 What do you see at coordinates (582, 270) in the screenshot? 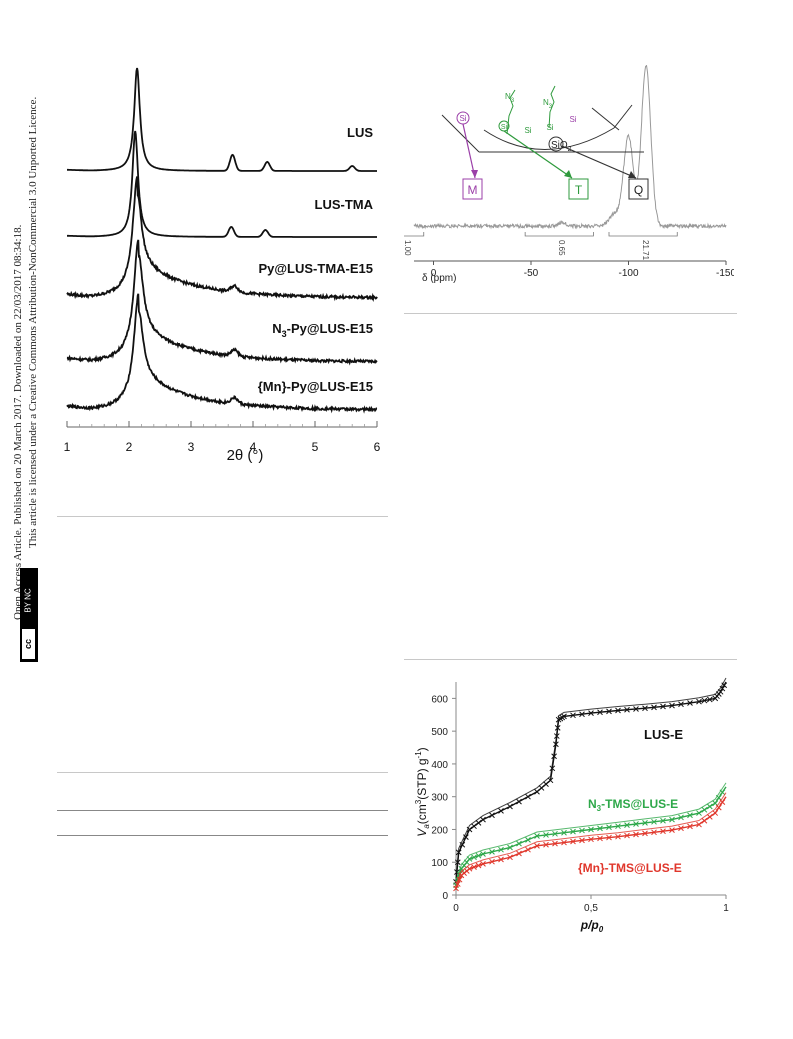
I see `x-ticks: 0 -50 -100 -150` at bounding box center [582, 270].